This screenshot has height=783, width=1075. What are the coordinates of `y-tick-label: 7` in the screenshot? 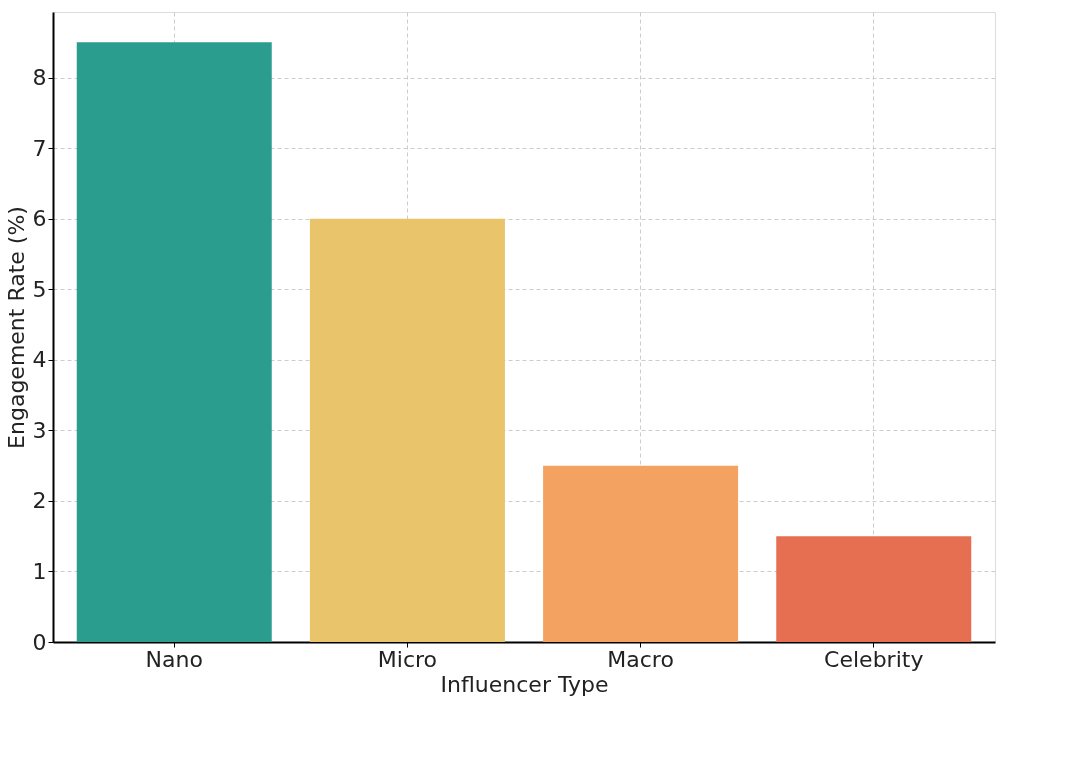 It's located at (39, 148).